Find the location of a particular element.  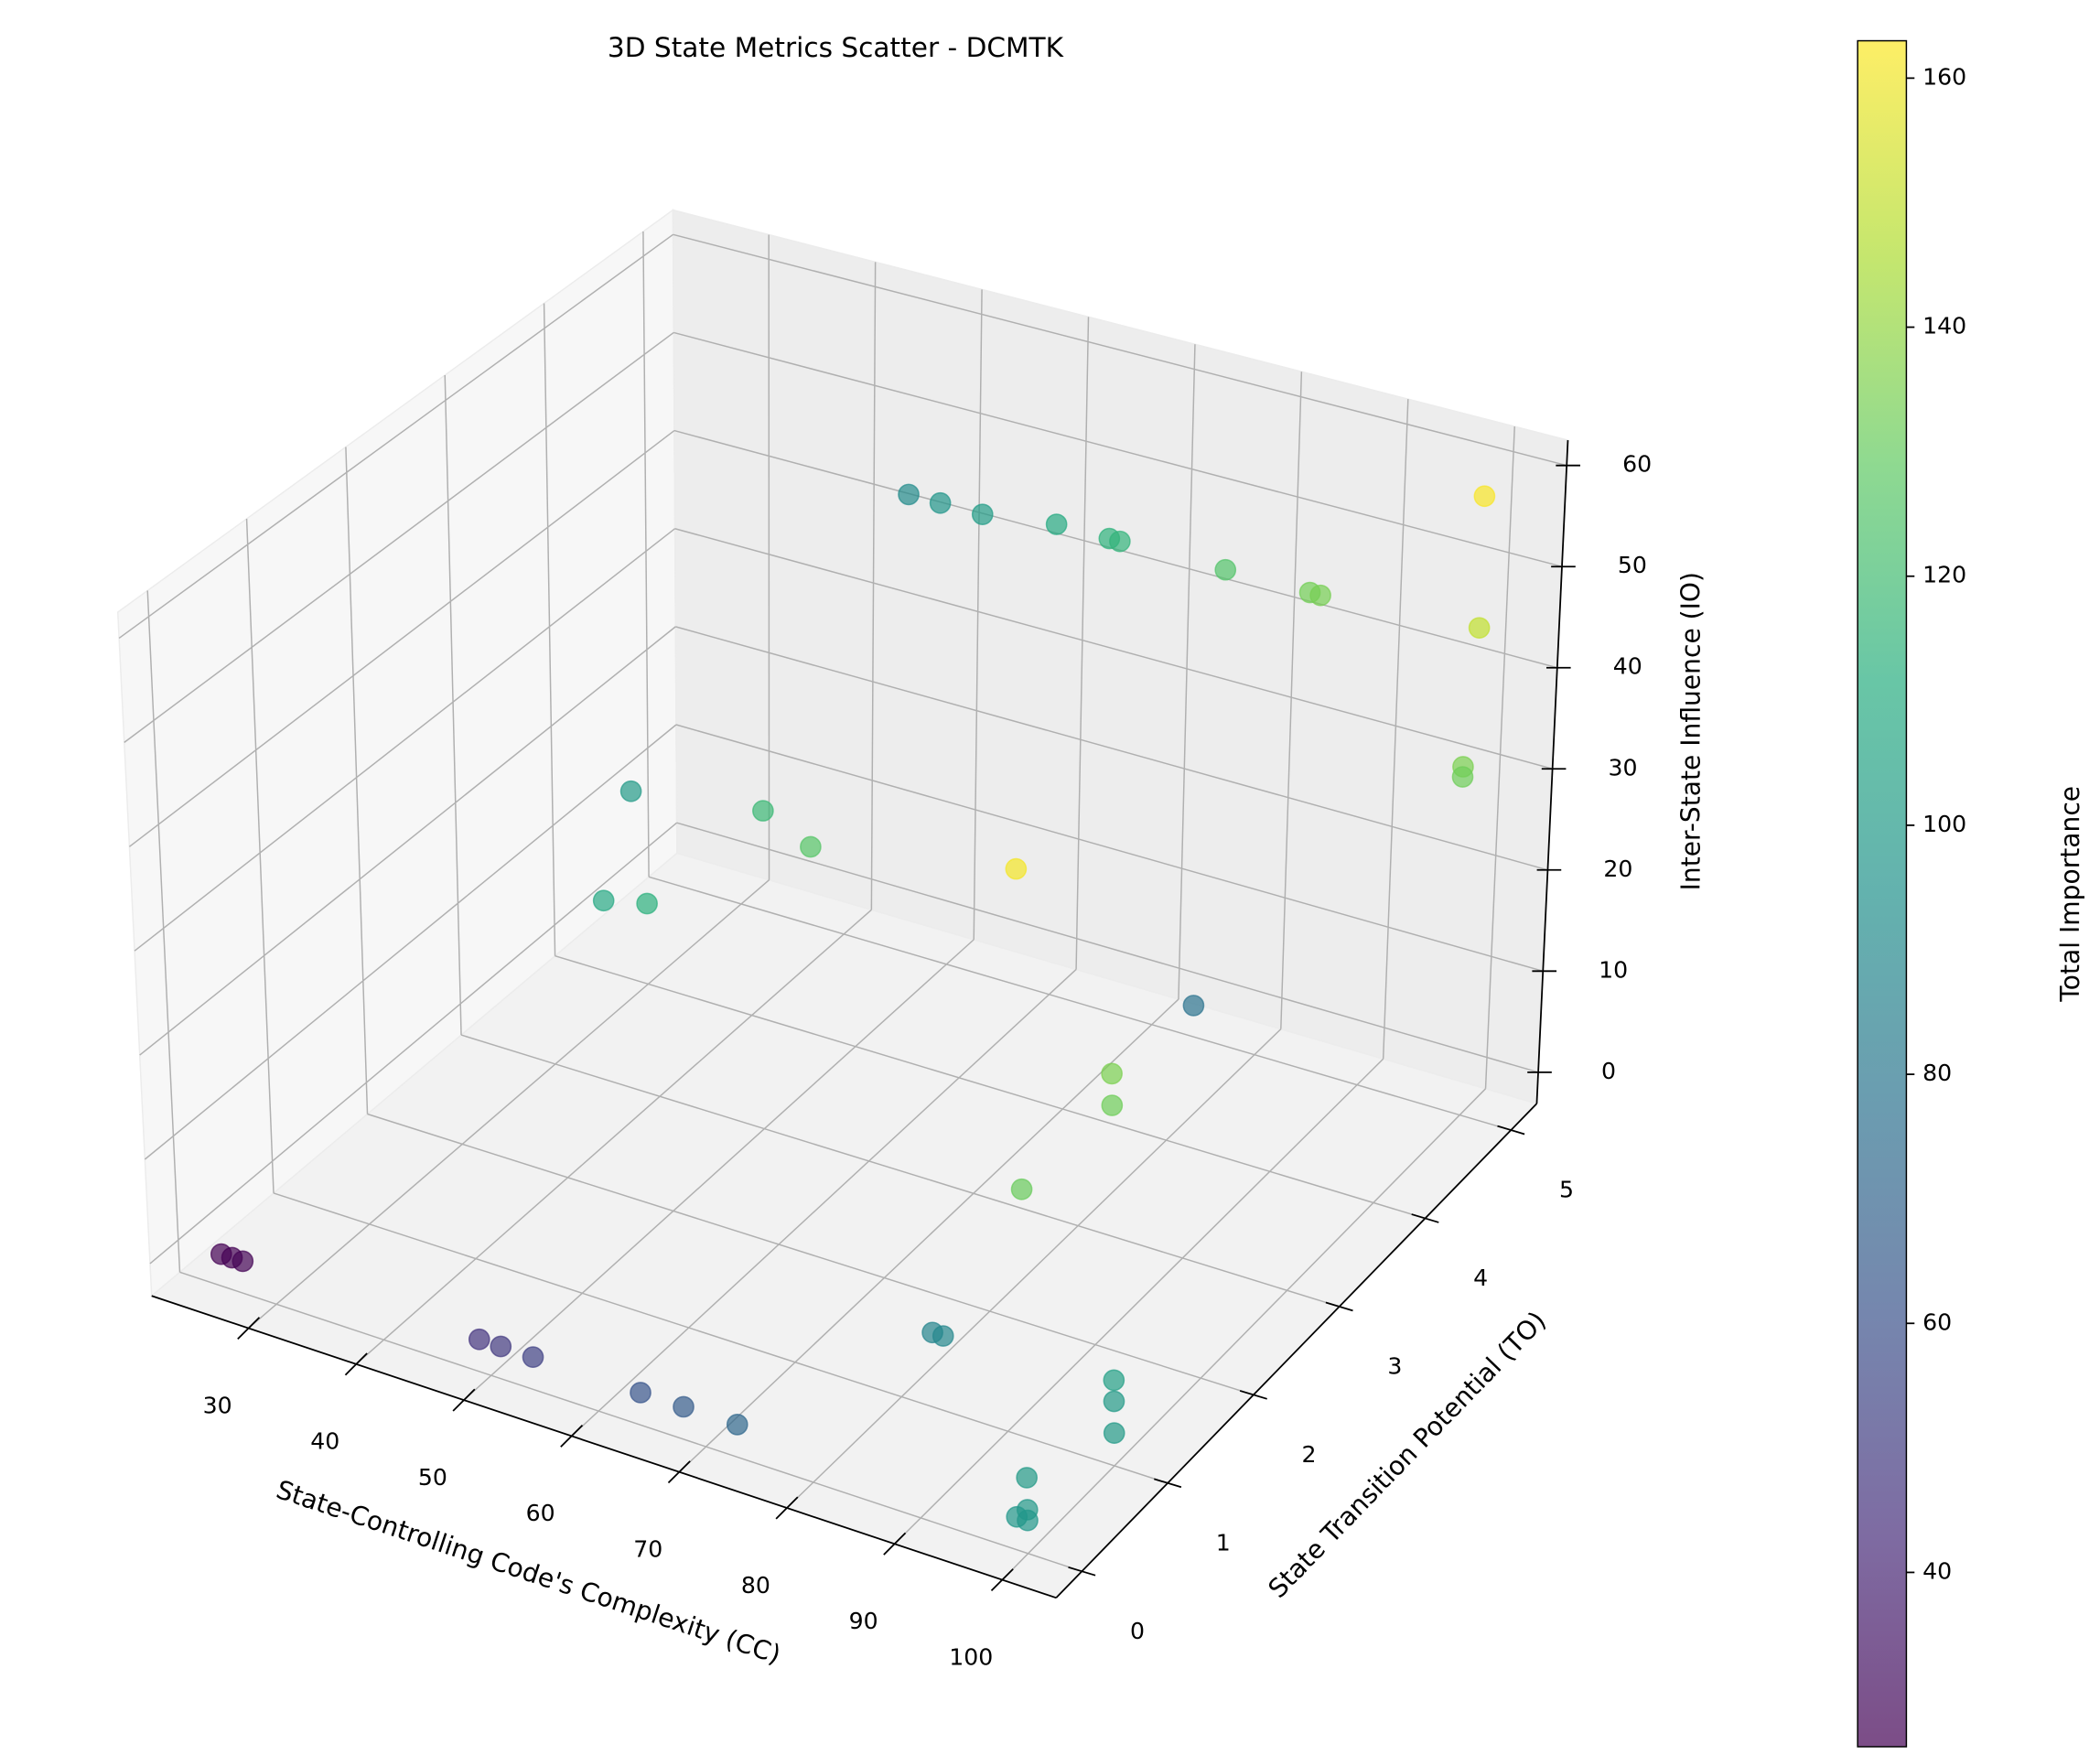

x-tick-label: 60 is located at coordinates (540, 1513).